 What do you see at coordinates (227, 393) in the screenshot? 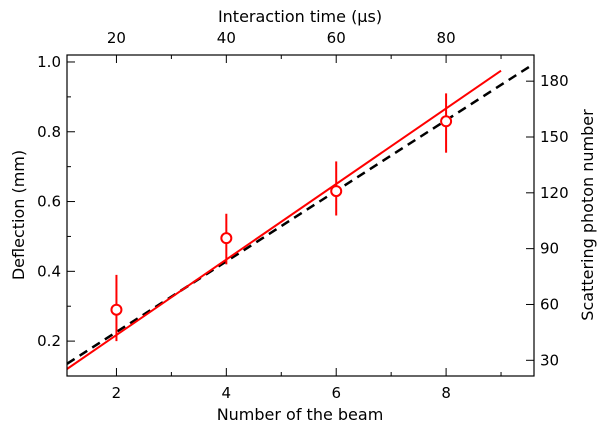
I see `x-tick-label-4: 4` at bounding box center [227, 393].